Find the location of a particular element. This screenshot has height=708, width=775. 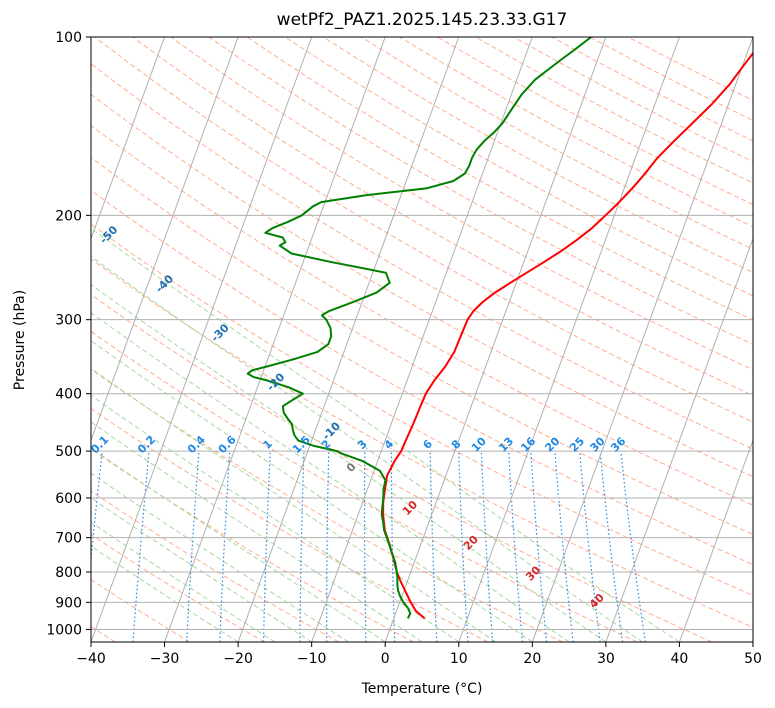

mixing-ratio-label: 0.4 is located at coordinates (196, 444).